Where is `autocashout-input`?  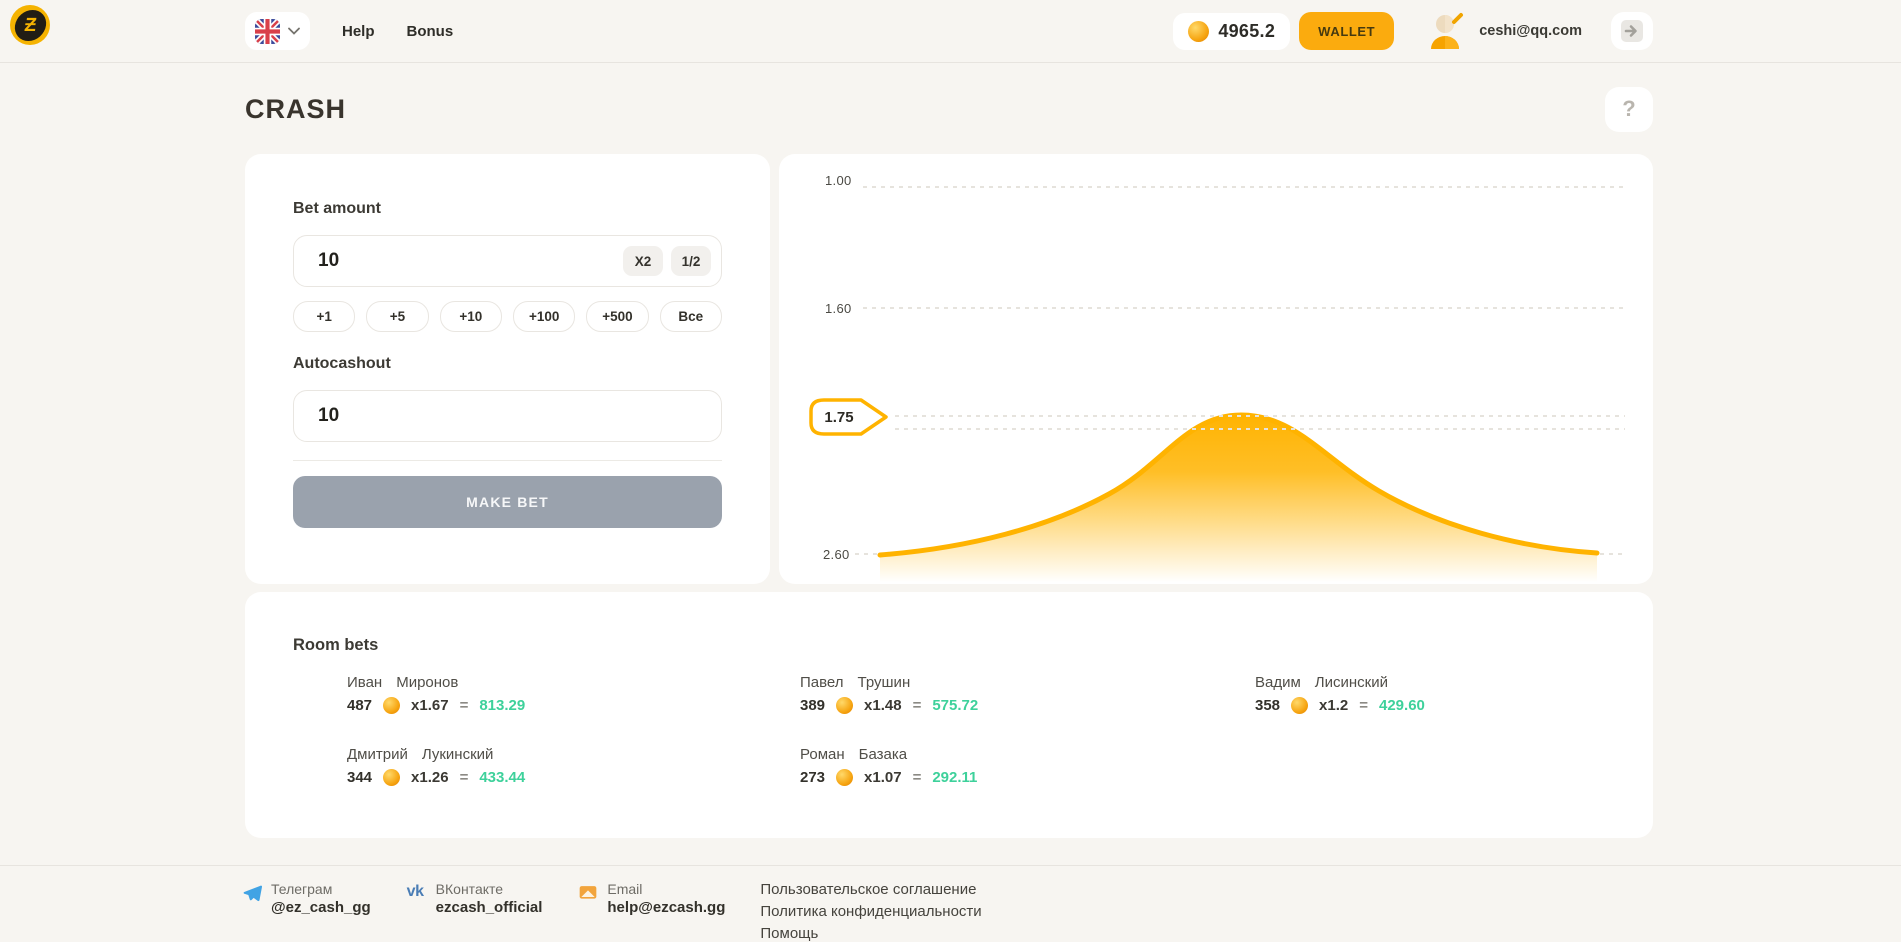
autocashout-input is located at coordinates (507, 416).